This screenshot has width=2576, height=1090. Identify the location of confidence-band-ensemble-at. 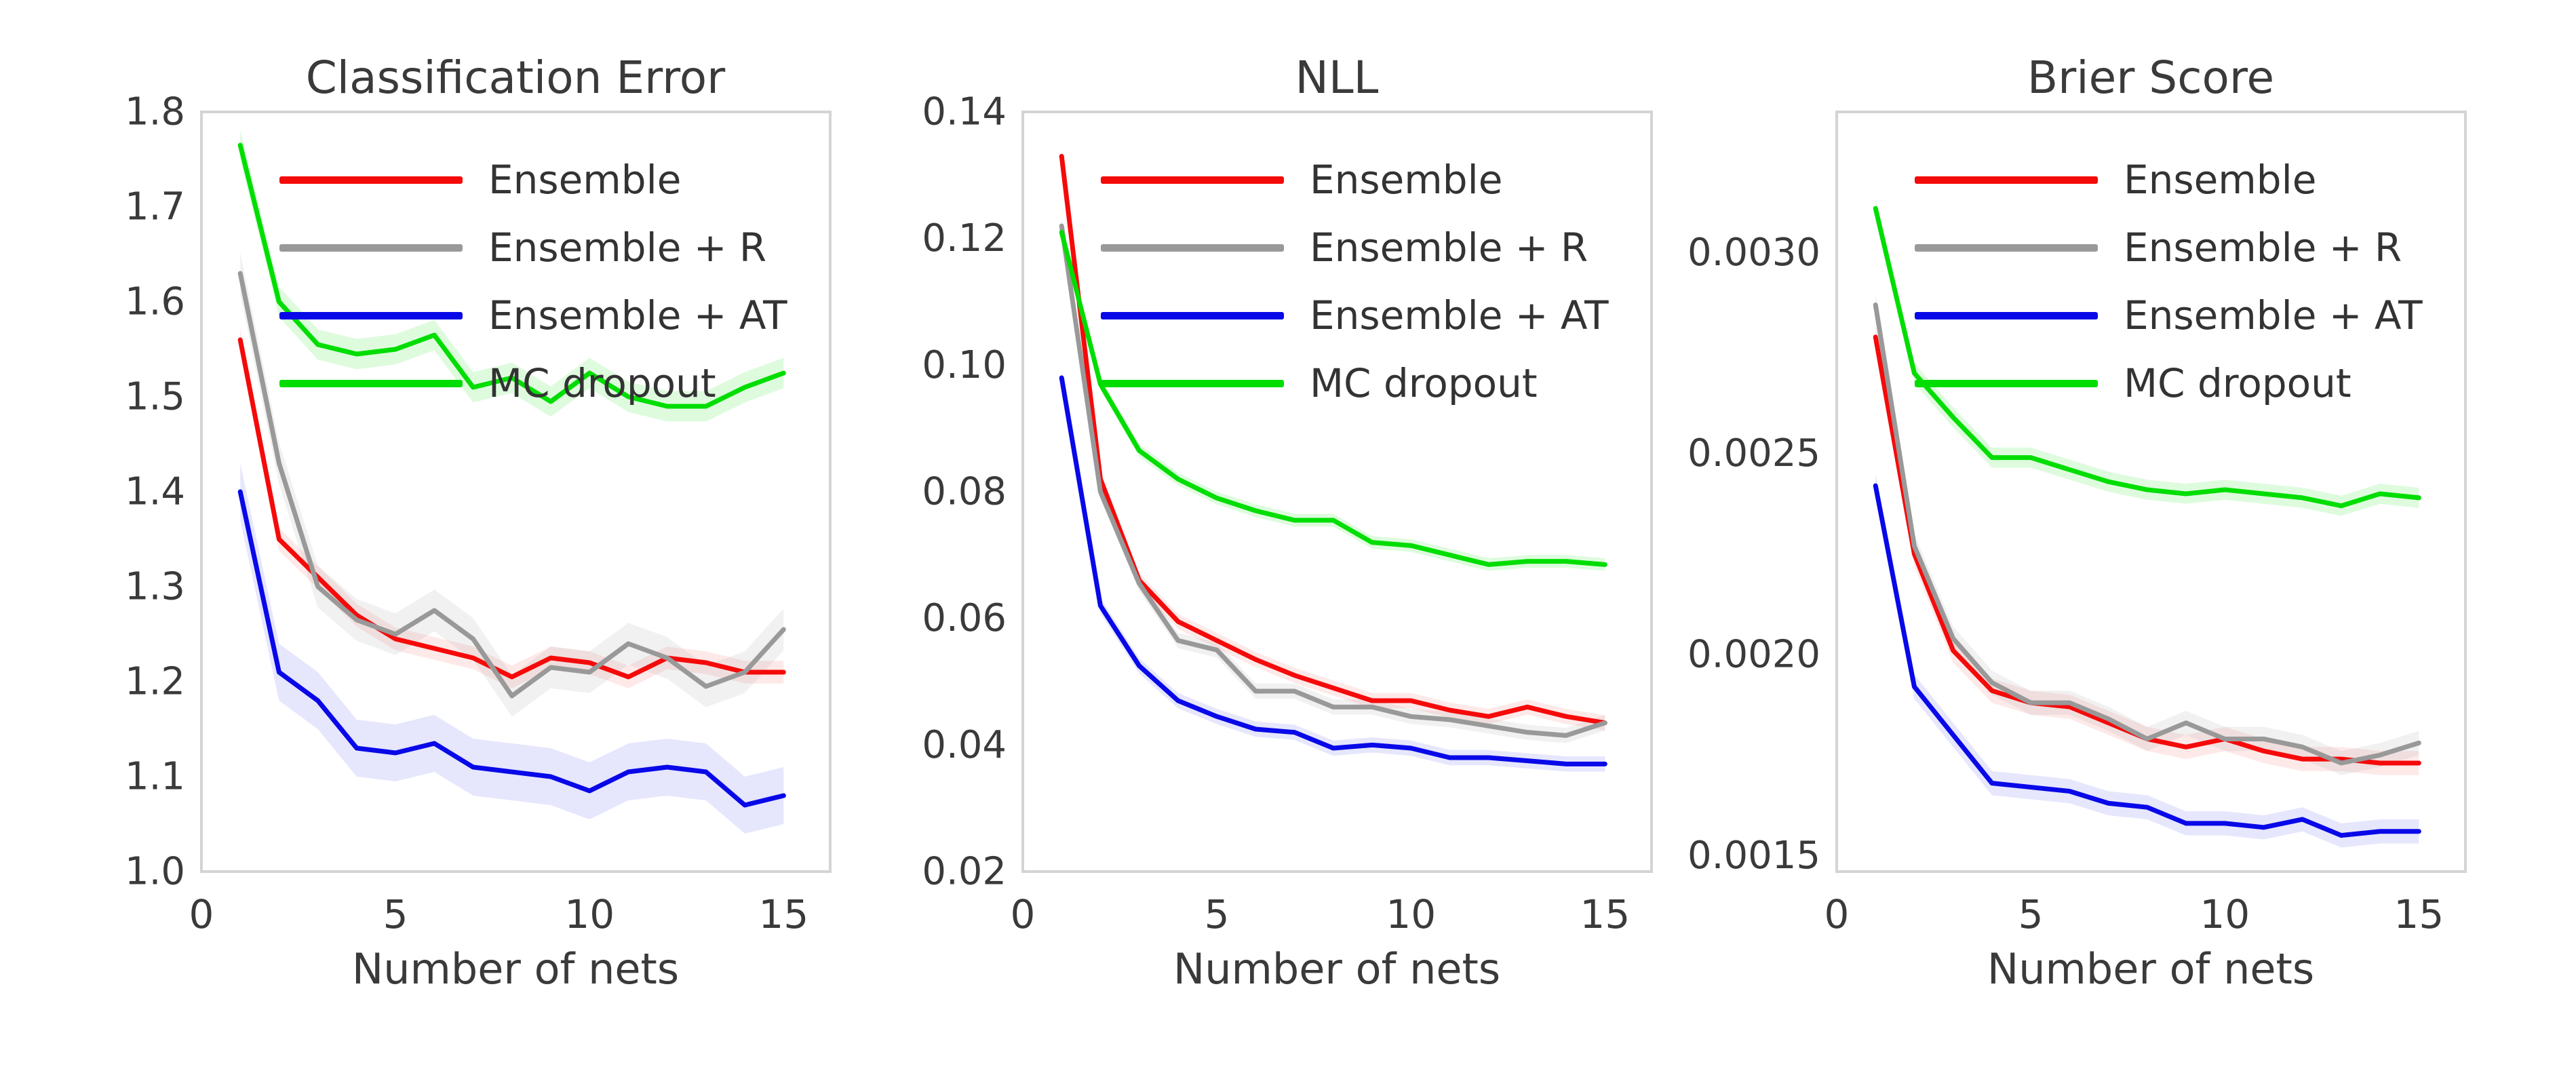
(512, 648).